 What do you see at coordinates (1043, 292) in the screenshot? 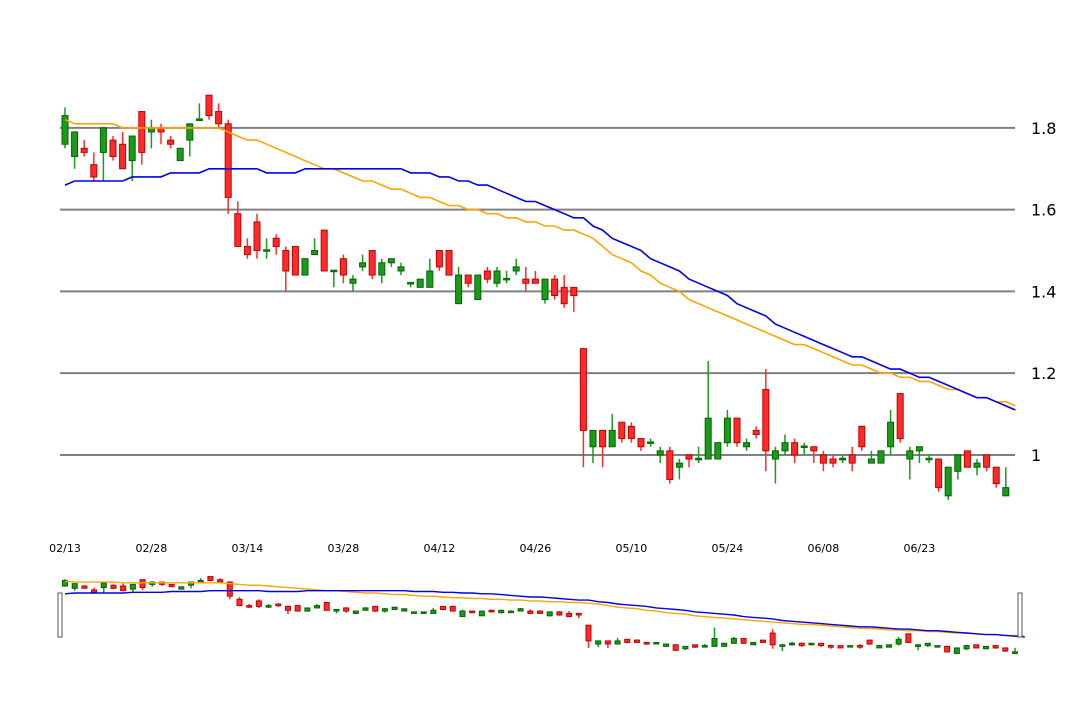
I see `y-axis-tick-labels: 1 1.2 1.4 1.6 1.8` at bounding box center [1043, 292].